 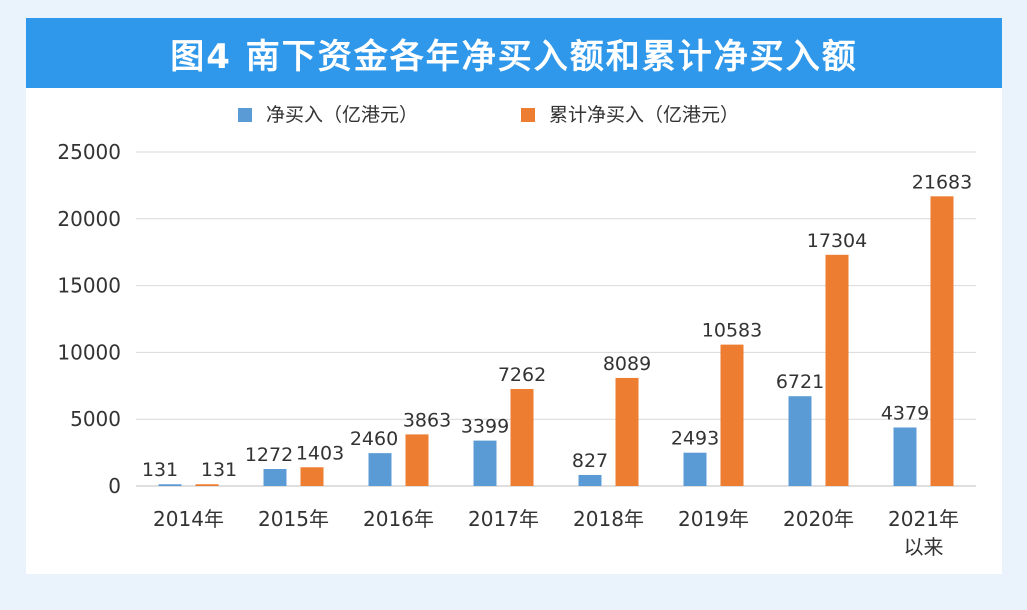 I want to click on data-label: 827, so click(x=590, y=461).